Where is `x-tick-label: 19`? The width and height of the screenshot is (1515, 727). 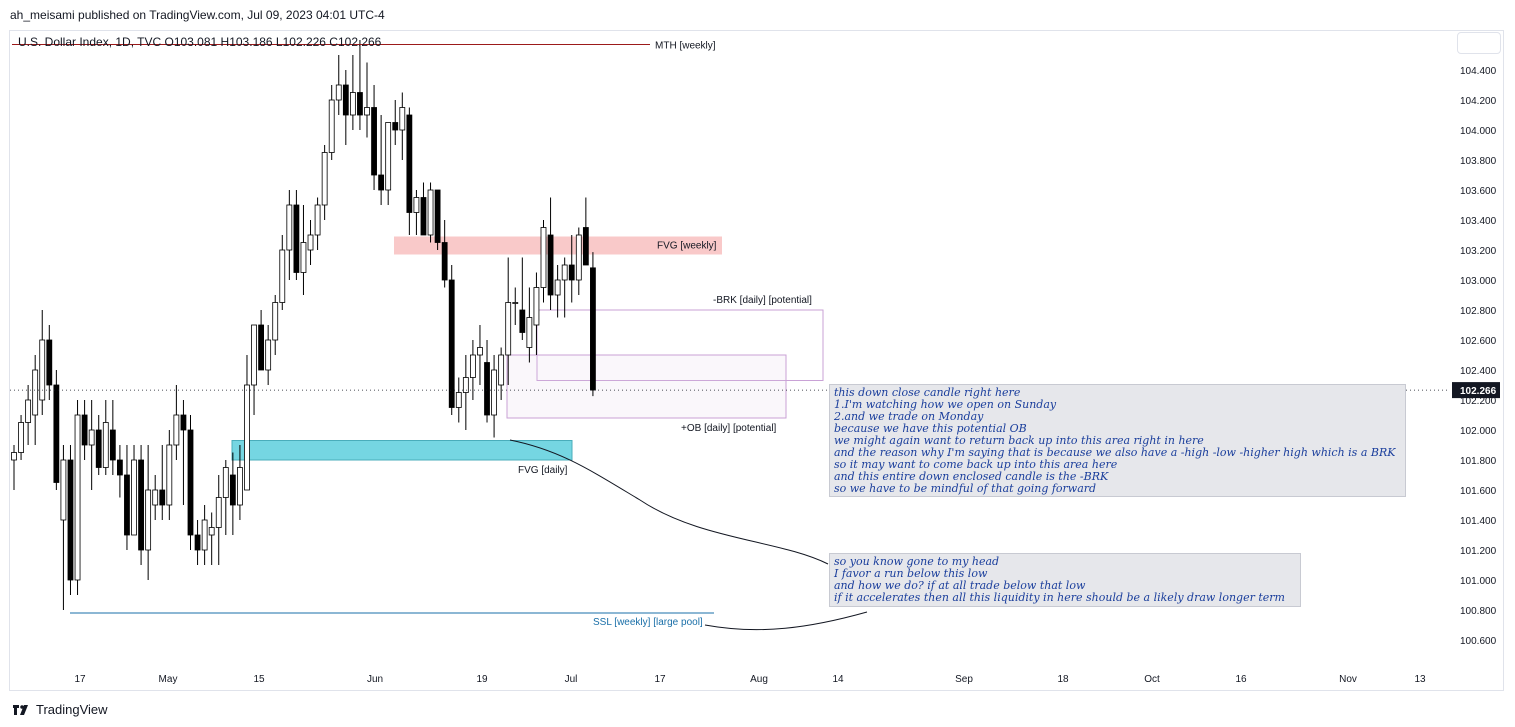 x-tick-label: 19 is located at coordinates (482, 679).